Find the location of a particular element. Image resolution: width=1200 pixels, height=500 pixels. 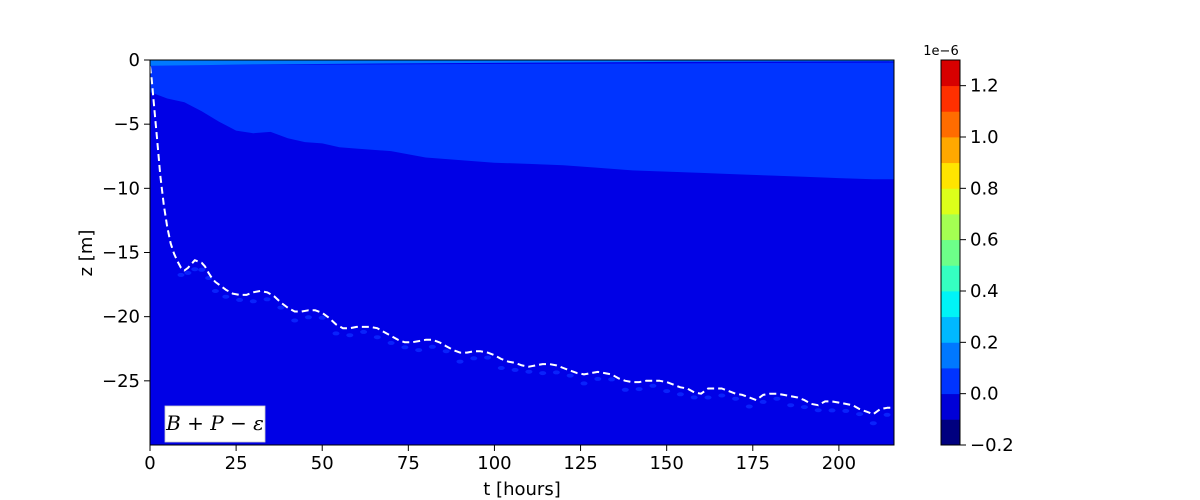

x-tick-label: 75 is located at coordinates (408, 463).